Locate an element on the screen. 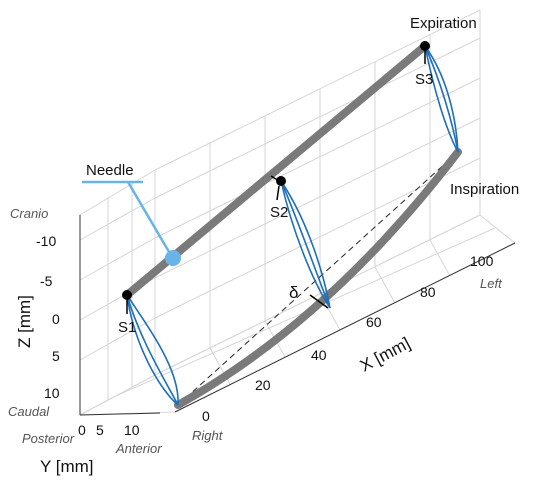 This screenshot has height=480, width=539. y-axis: 0 5 10 Posterior Anterior Y [mm] is located at coordinates (92, 449).